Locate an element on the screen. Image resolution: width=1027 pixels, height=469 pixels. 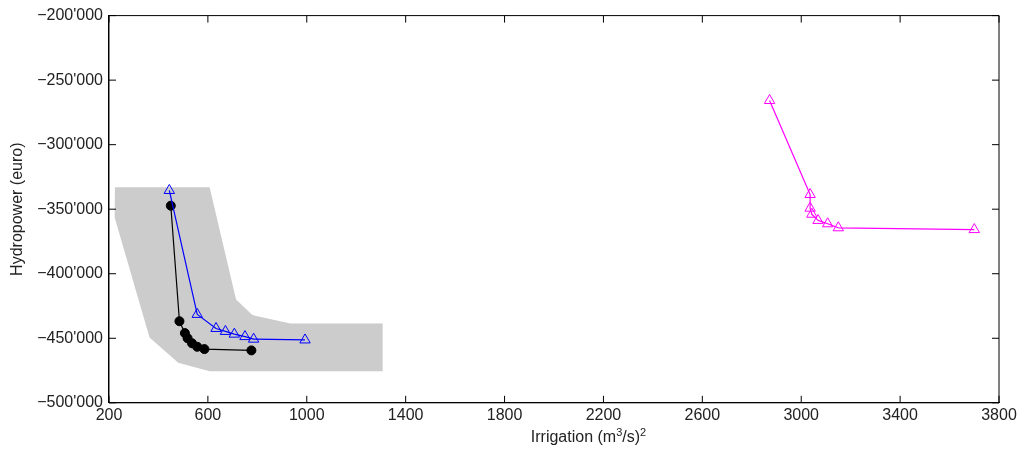
x-tick-label: 3800 is located at coordinates (999, 414).